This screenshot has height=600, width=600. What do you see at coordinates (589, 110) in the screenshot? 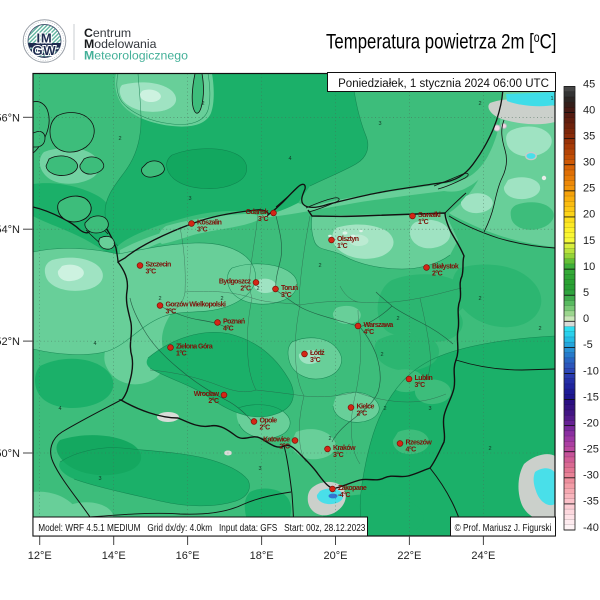
I see `svg-text: 40` at bounding box center [589, 110].